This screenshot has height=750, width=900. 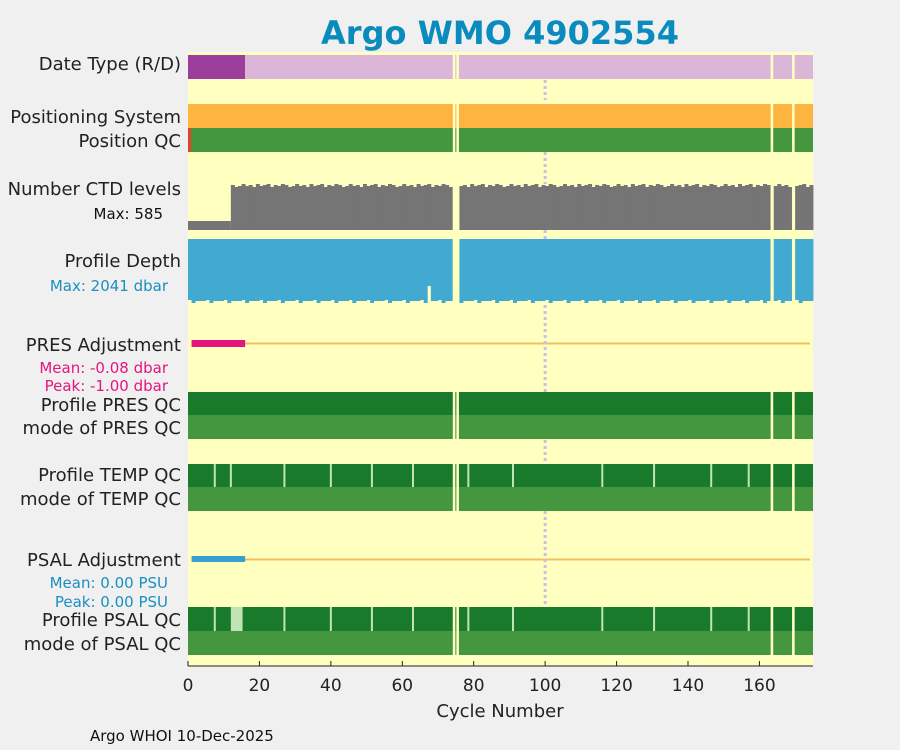 What do you see at coordinates (260, 686) in the screenshot?
I see `x-tick-label: 20` at bounding box center [260, 686].